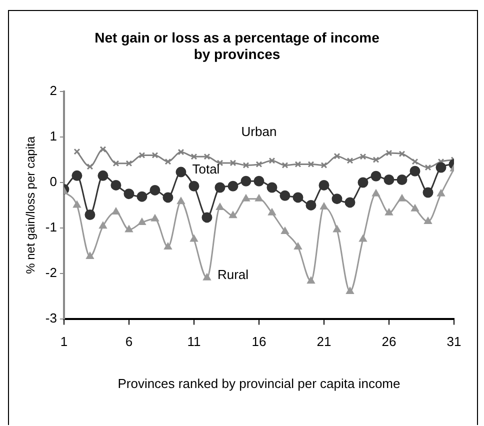  I want to click on y-tick-label: -3, so click(51, 318).